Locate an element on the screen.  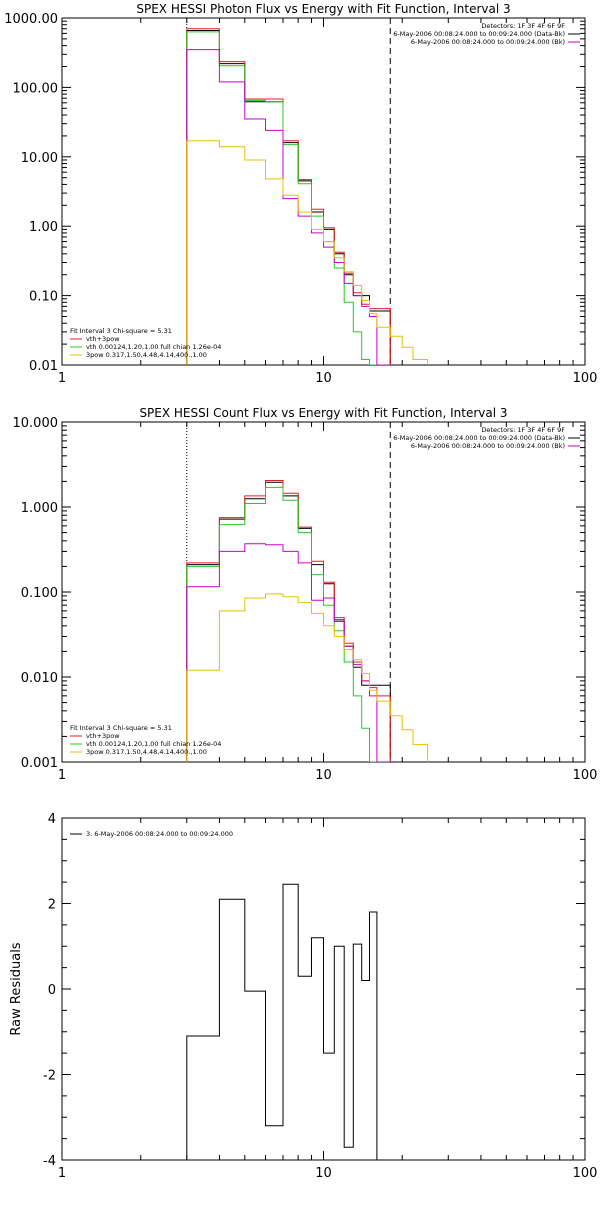
y-tick-label: -4 is located at coordinates (49, 1161).